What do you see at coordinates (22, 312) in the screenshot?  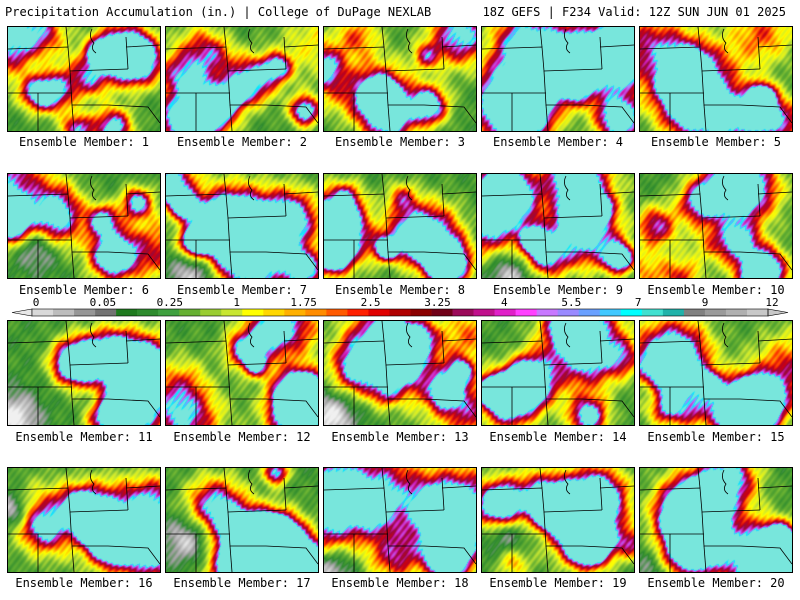 I see `colorbar-left-arrow` at bounding box center [22, 312].